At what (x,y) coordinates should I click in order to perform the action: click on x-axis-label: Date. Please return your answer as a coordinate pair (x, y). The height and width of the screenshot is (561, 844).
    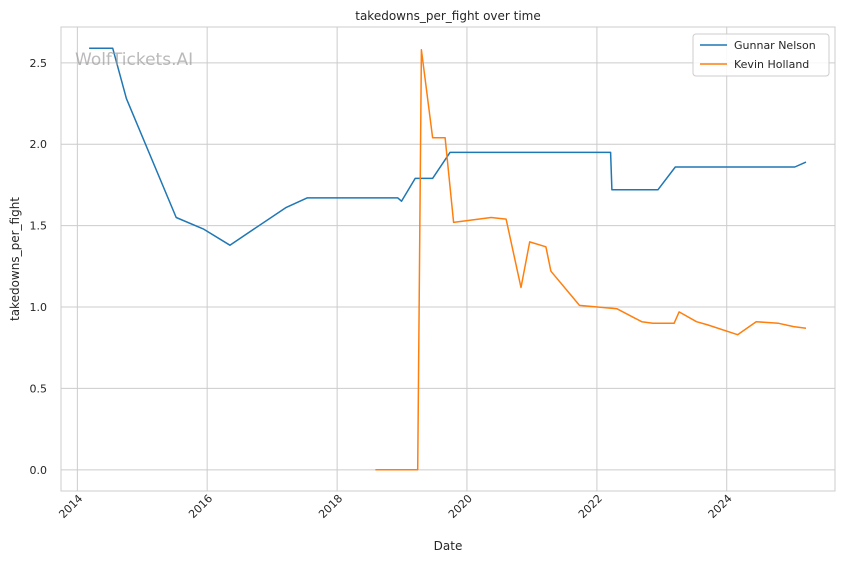
    Looking at the image, I should click on (448, 546).